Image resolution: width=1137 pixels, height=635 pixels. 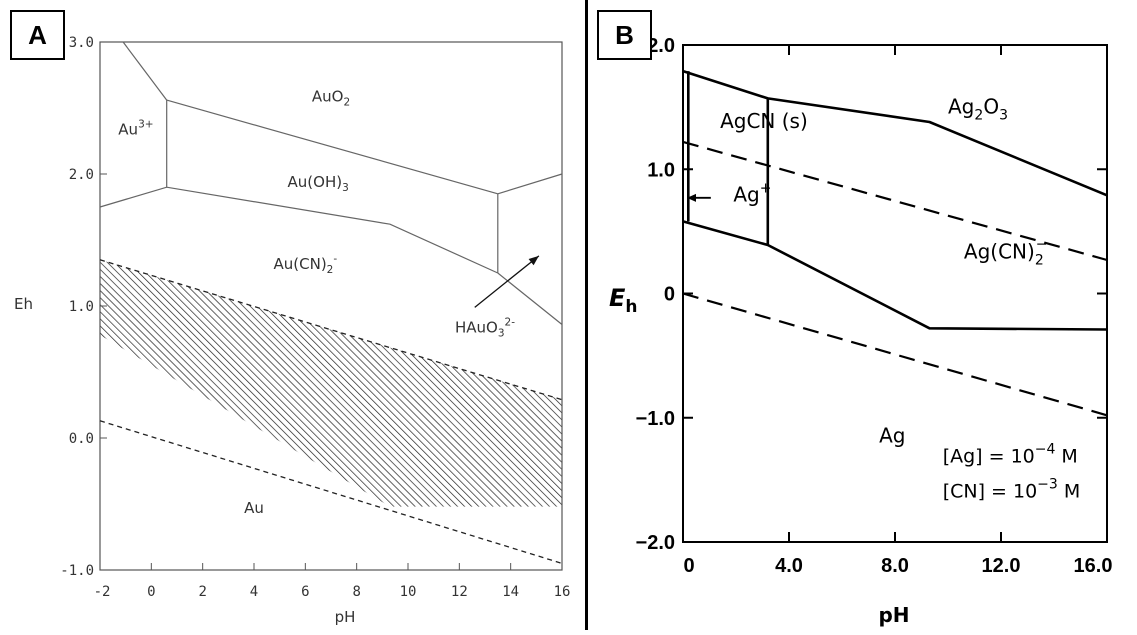 I want to click on x-tick-label-b: 12.0, so click(x=1001, y=566).